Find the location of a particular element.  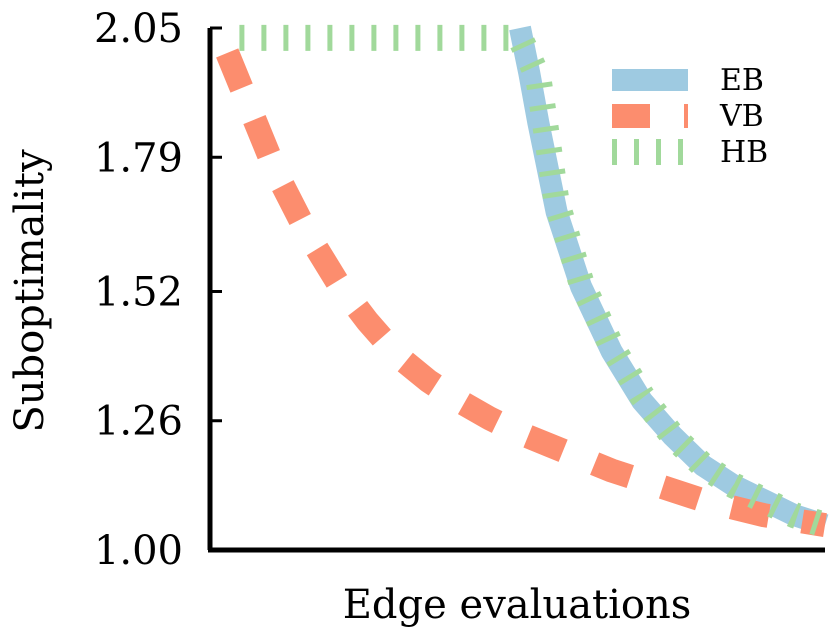

x-axis-title: Edge evaluations is located at coordinates (517, 605).